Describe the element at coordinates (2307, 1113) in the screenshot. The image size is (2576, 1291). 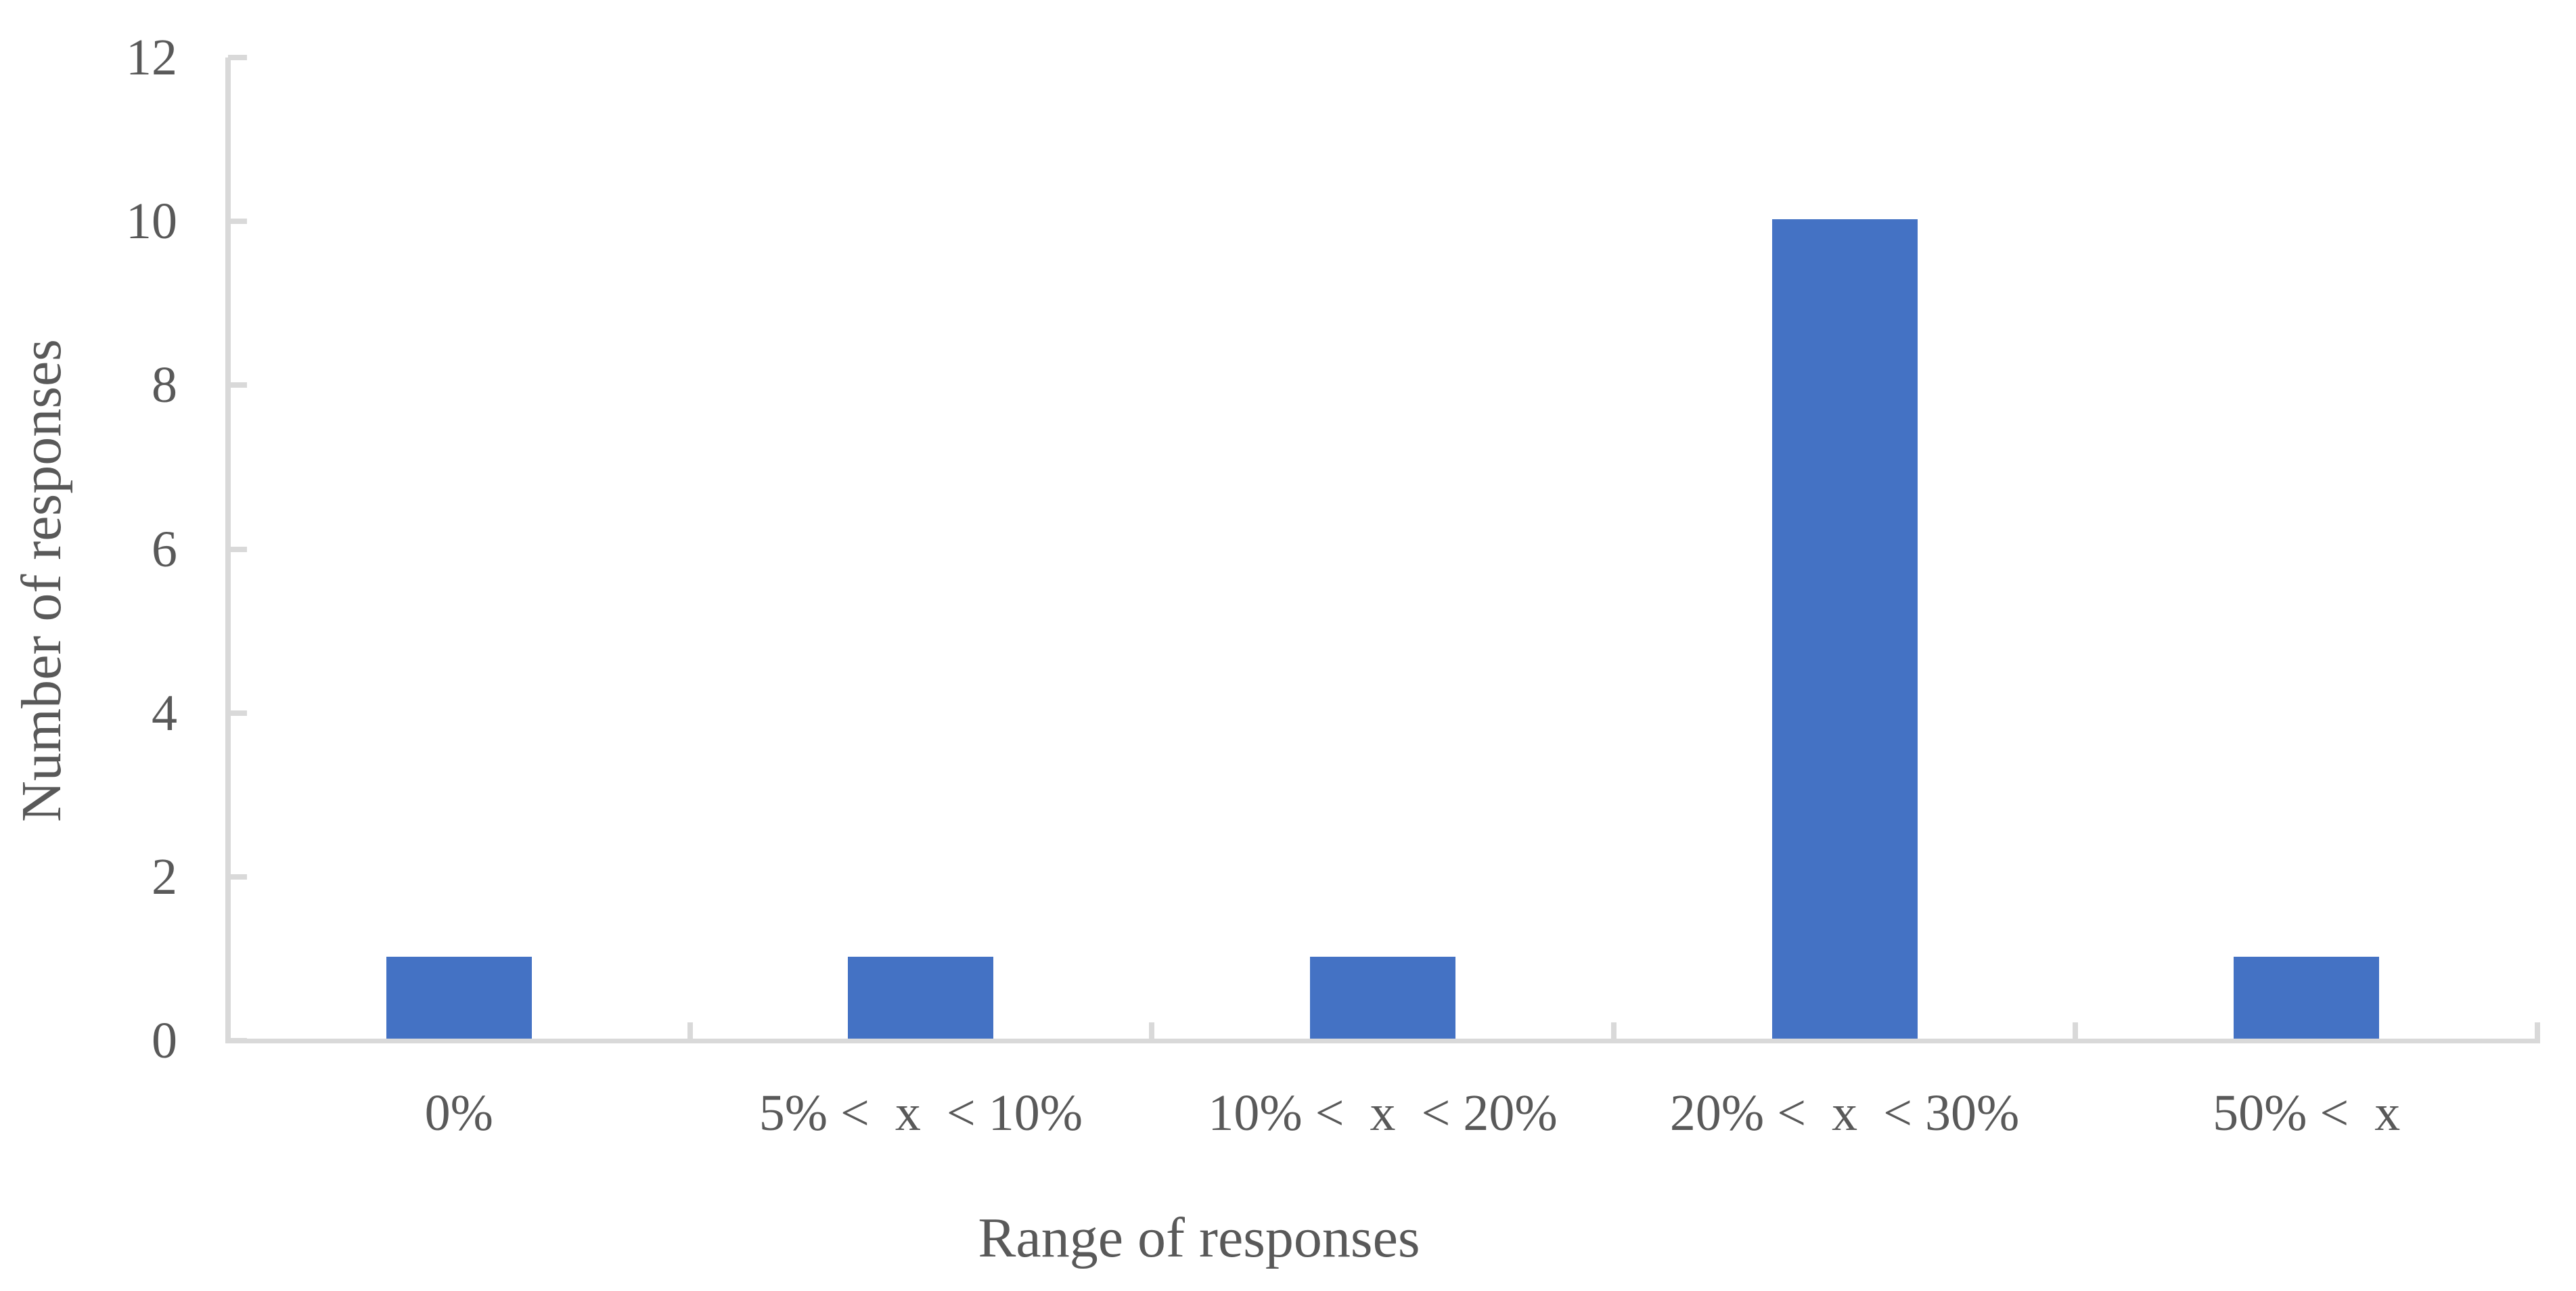
I see `x-axis-category-label: 50% < x` at that location.